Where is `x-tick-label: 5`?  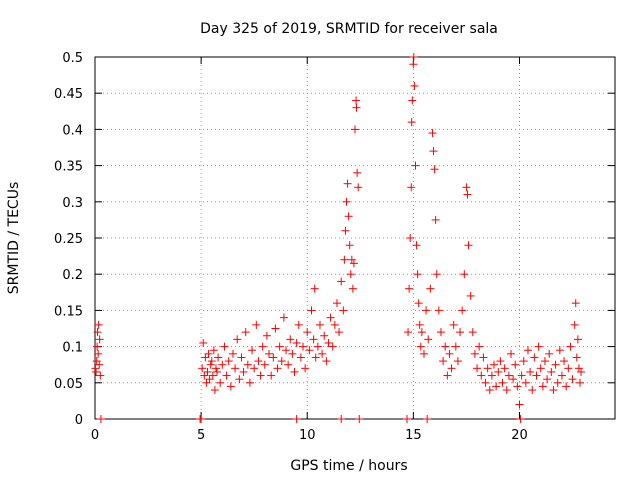 x-tick-label: 5 is located at coordinates (201, 435).